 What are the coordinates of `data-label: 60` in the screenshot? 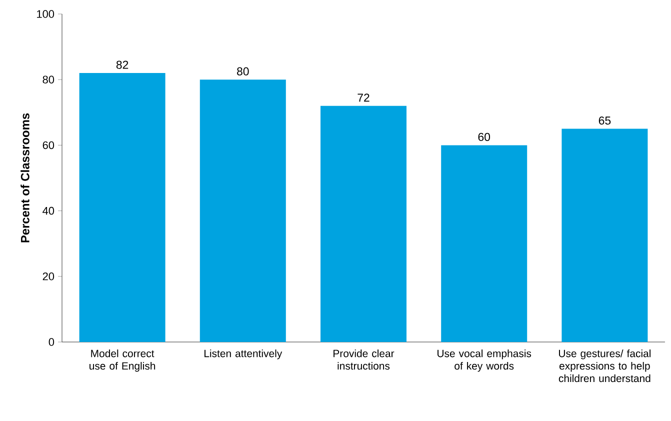 It's located at (484, 137).